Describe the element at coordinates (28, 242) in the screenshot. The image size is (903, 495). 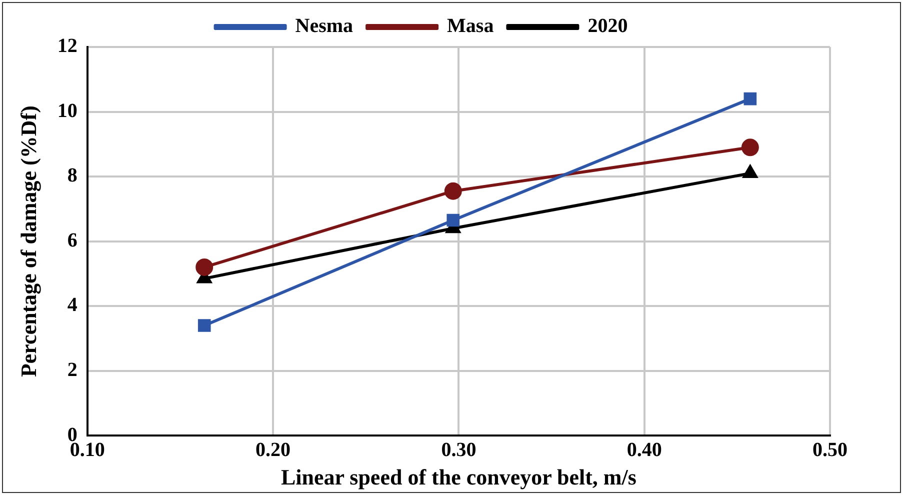
I see `y-axis-title: Percentage of damage (%Df)` at that location.